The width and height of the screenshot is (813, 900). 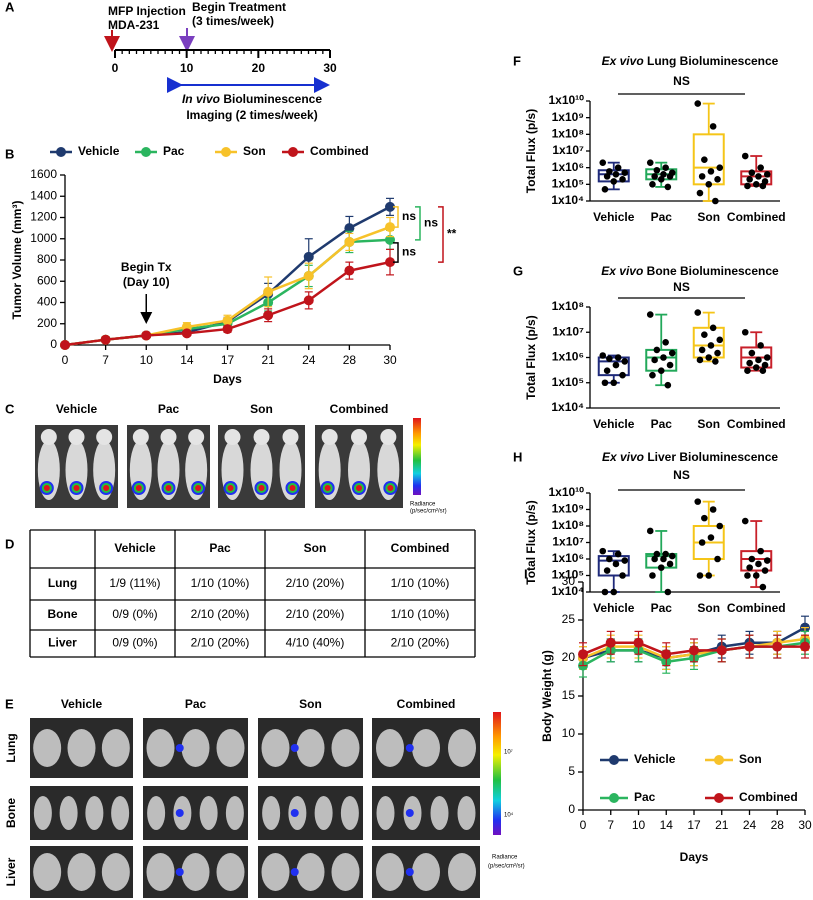 What do you see at coordinates (43, 174) in the screenshot?
I see `y-tick-label: 1600` at bounding box center [43, 174].